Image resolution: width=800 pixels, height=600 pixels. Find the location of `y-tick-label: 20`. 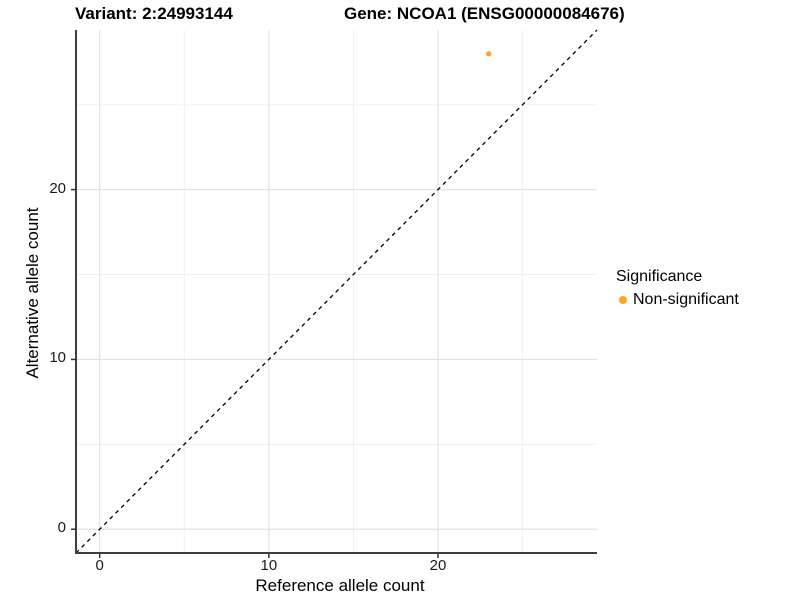

y-tick-label: 20 is located at coordinates (57, 188).